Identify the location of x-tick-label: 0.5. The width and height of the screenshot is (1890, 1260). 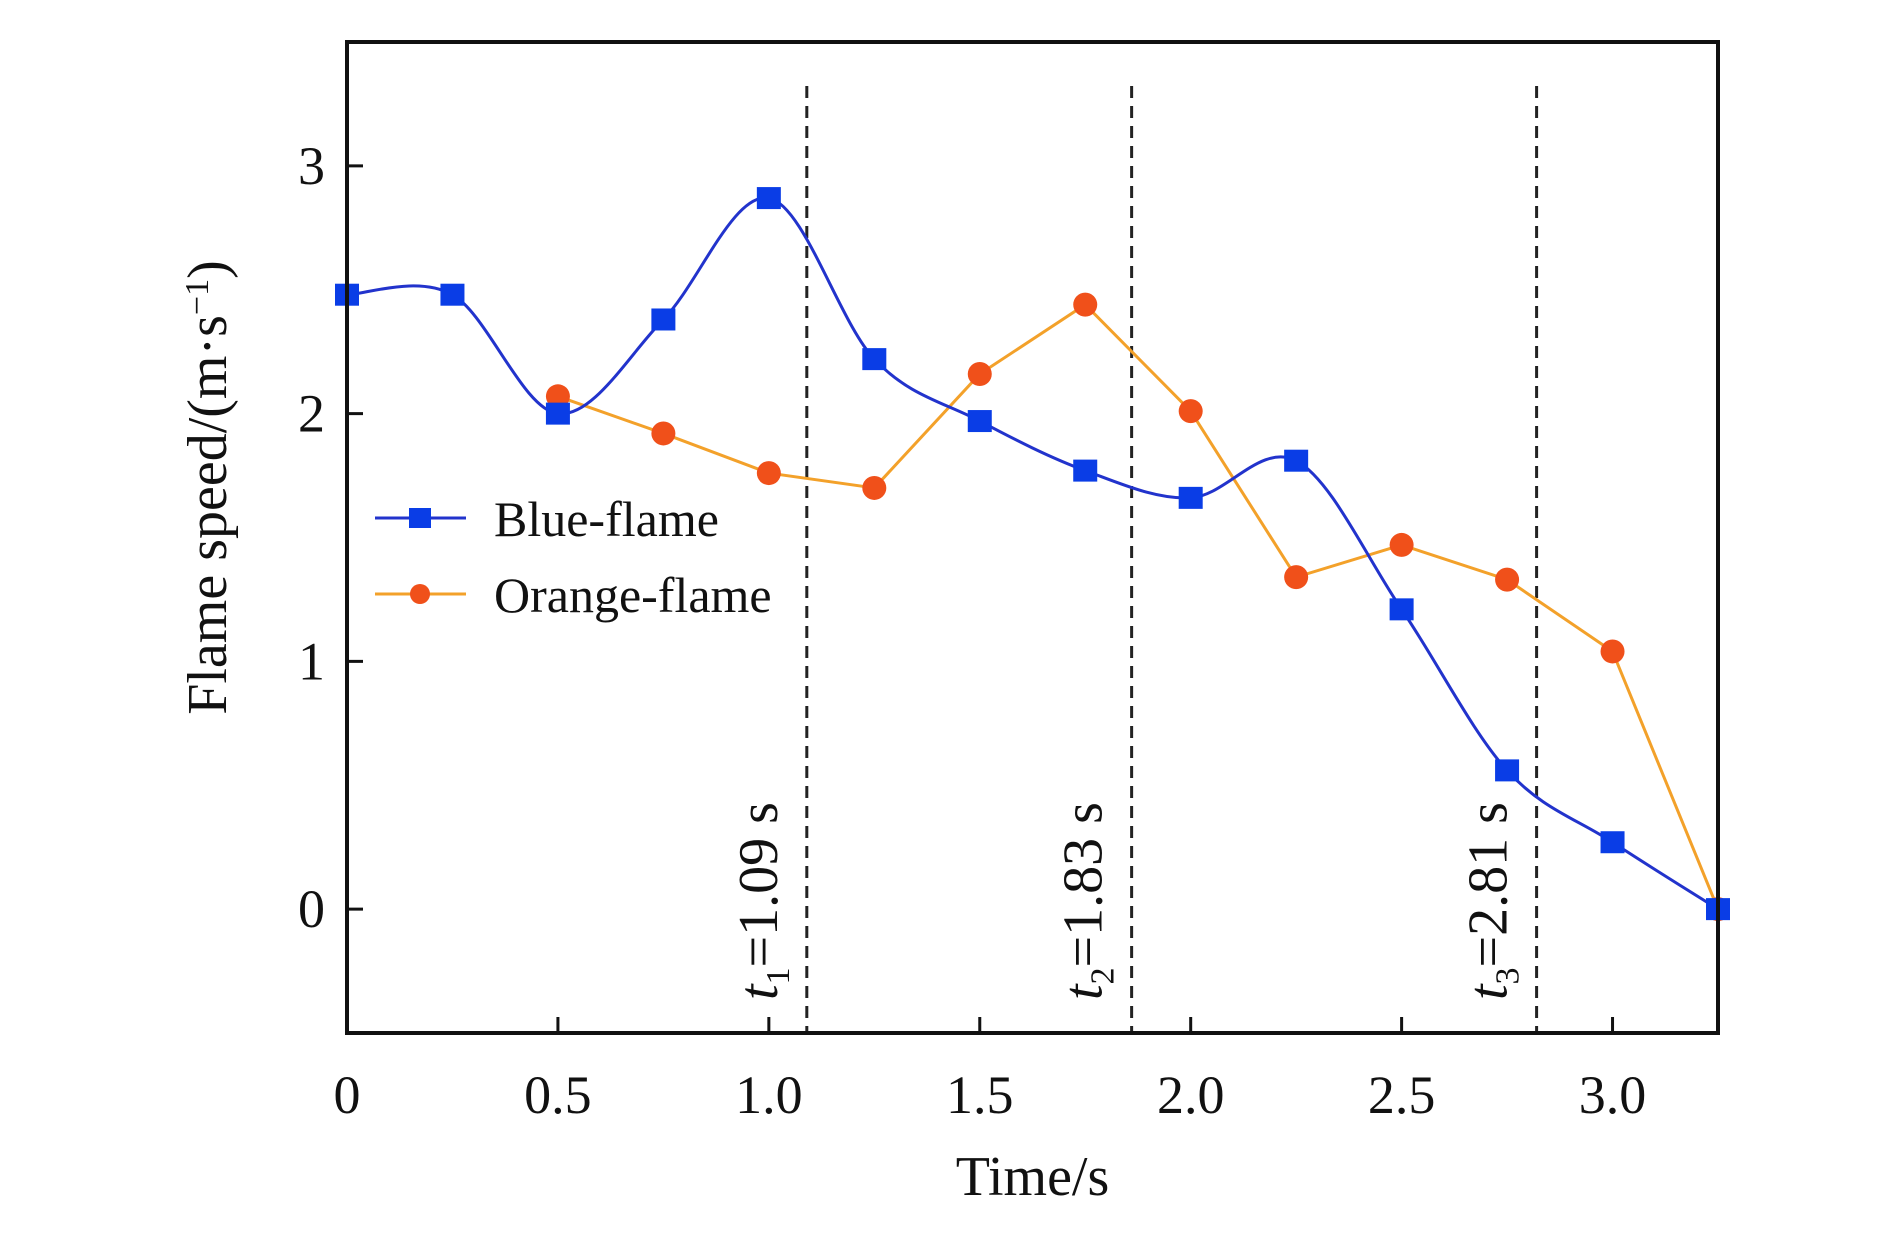
(558, 1095).